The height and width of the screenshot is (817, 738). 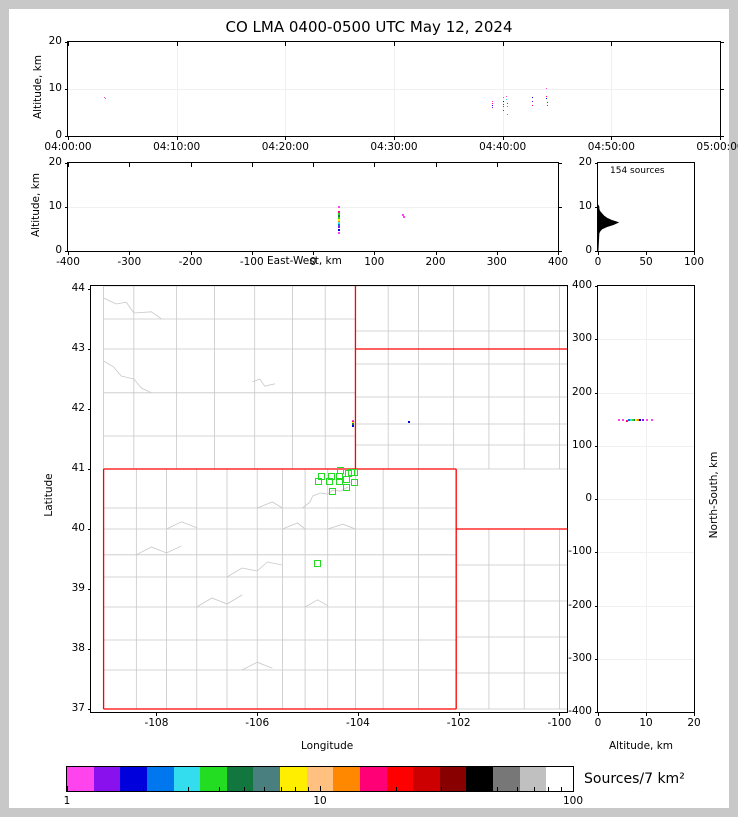 I want to click on ytick-label-altitude: 0, so click(x=58, y=250).